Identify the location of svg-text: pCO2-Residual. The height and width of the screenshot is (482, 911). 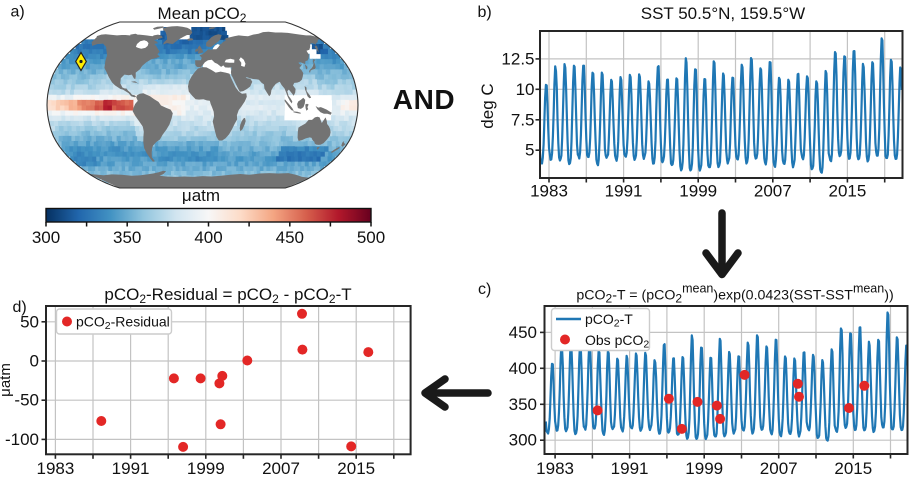
(123, 323).